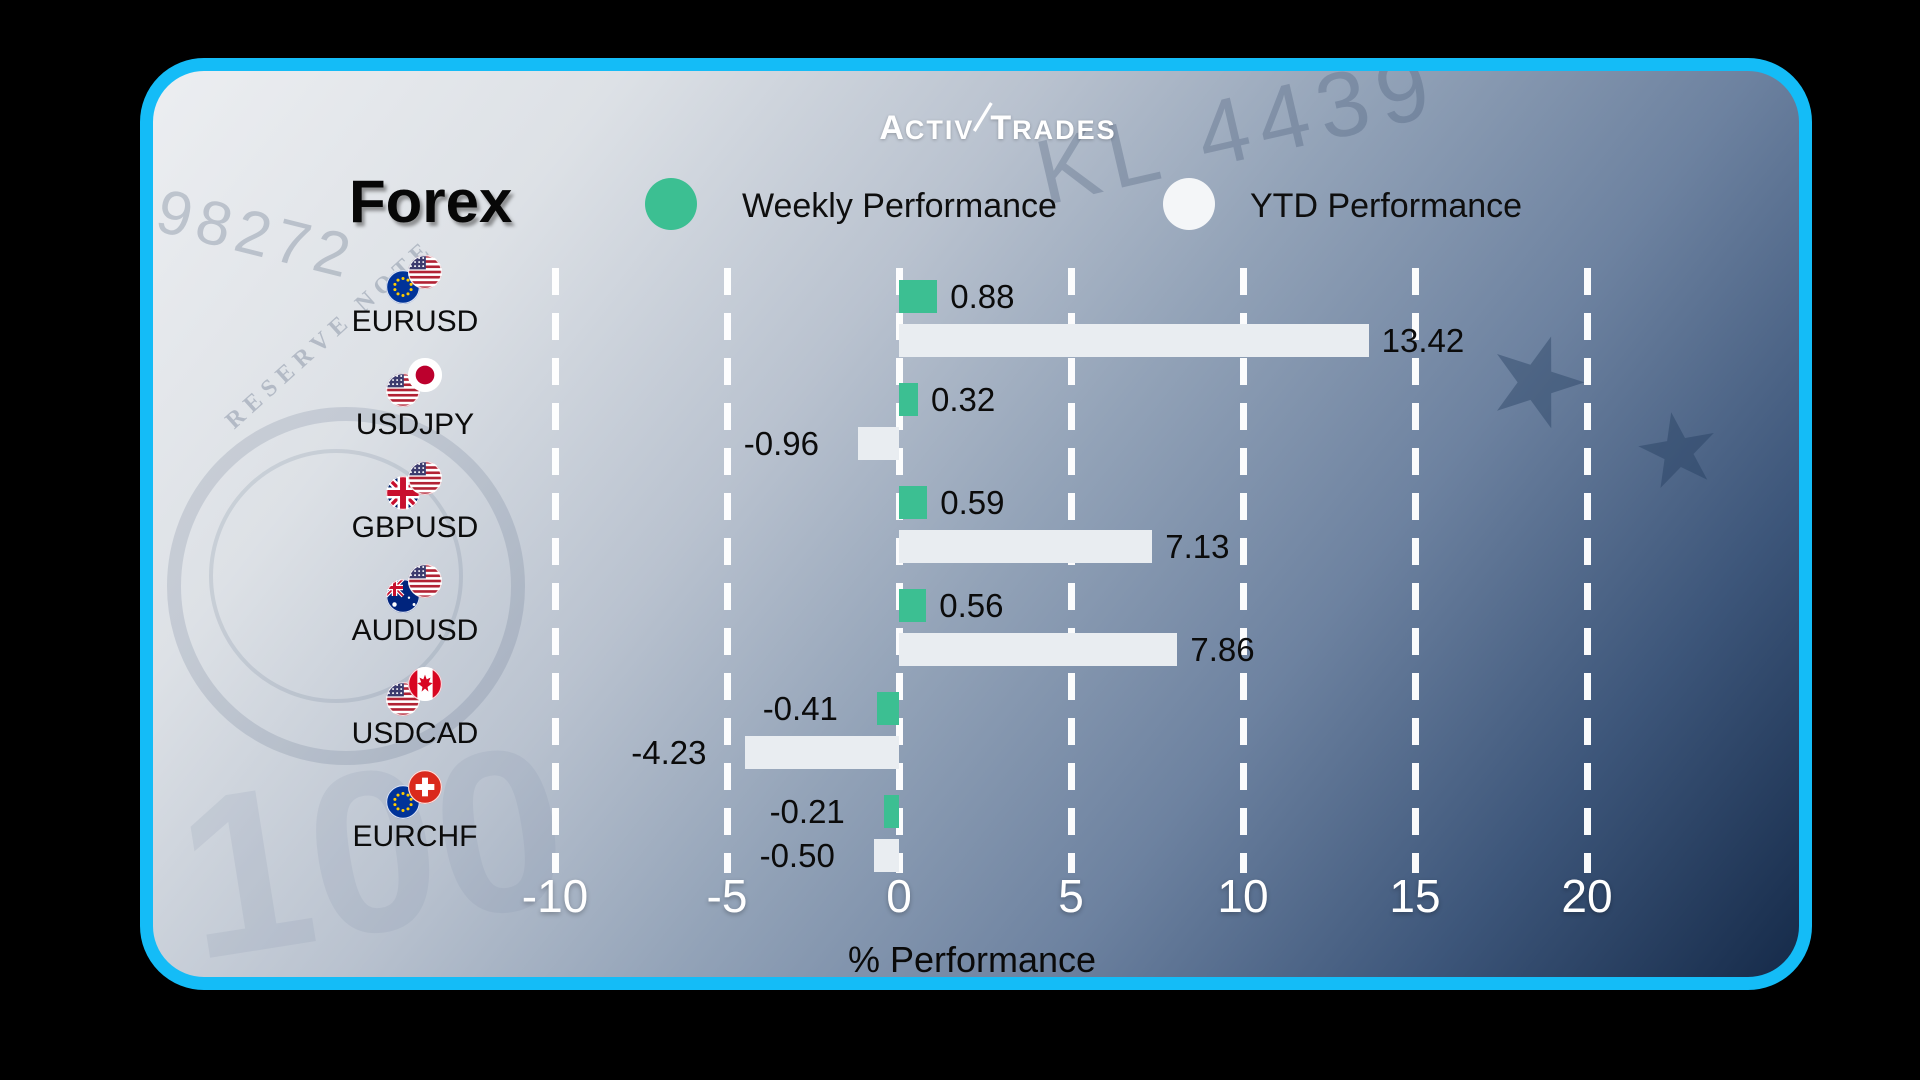 The height and width of the screenshot is (1080, 1920). I want to click on legend-ytd-dot-icon, so click(1189, 204).